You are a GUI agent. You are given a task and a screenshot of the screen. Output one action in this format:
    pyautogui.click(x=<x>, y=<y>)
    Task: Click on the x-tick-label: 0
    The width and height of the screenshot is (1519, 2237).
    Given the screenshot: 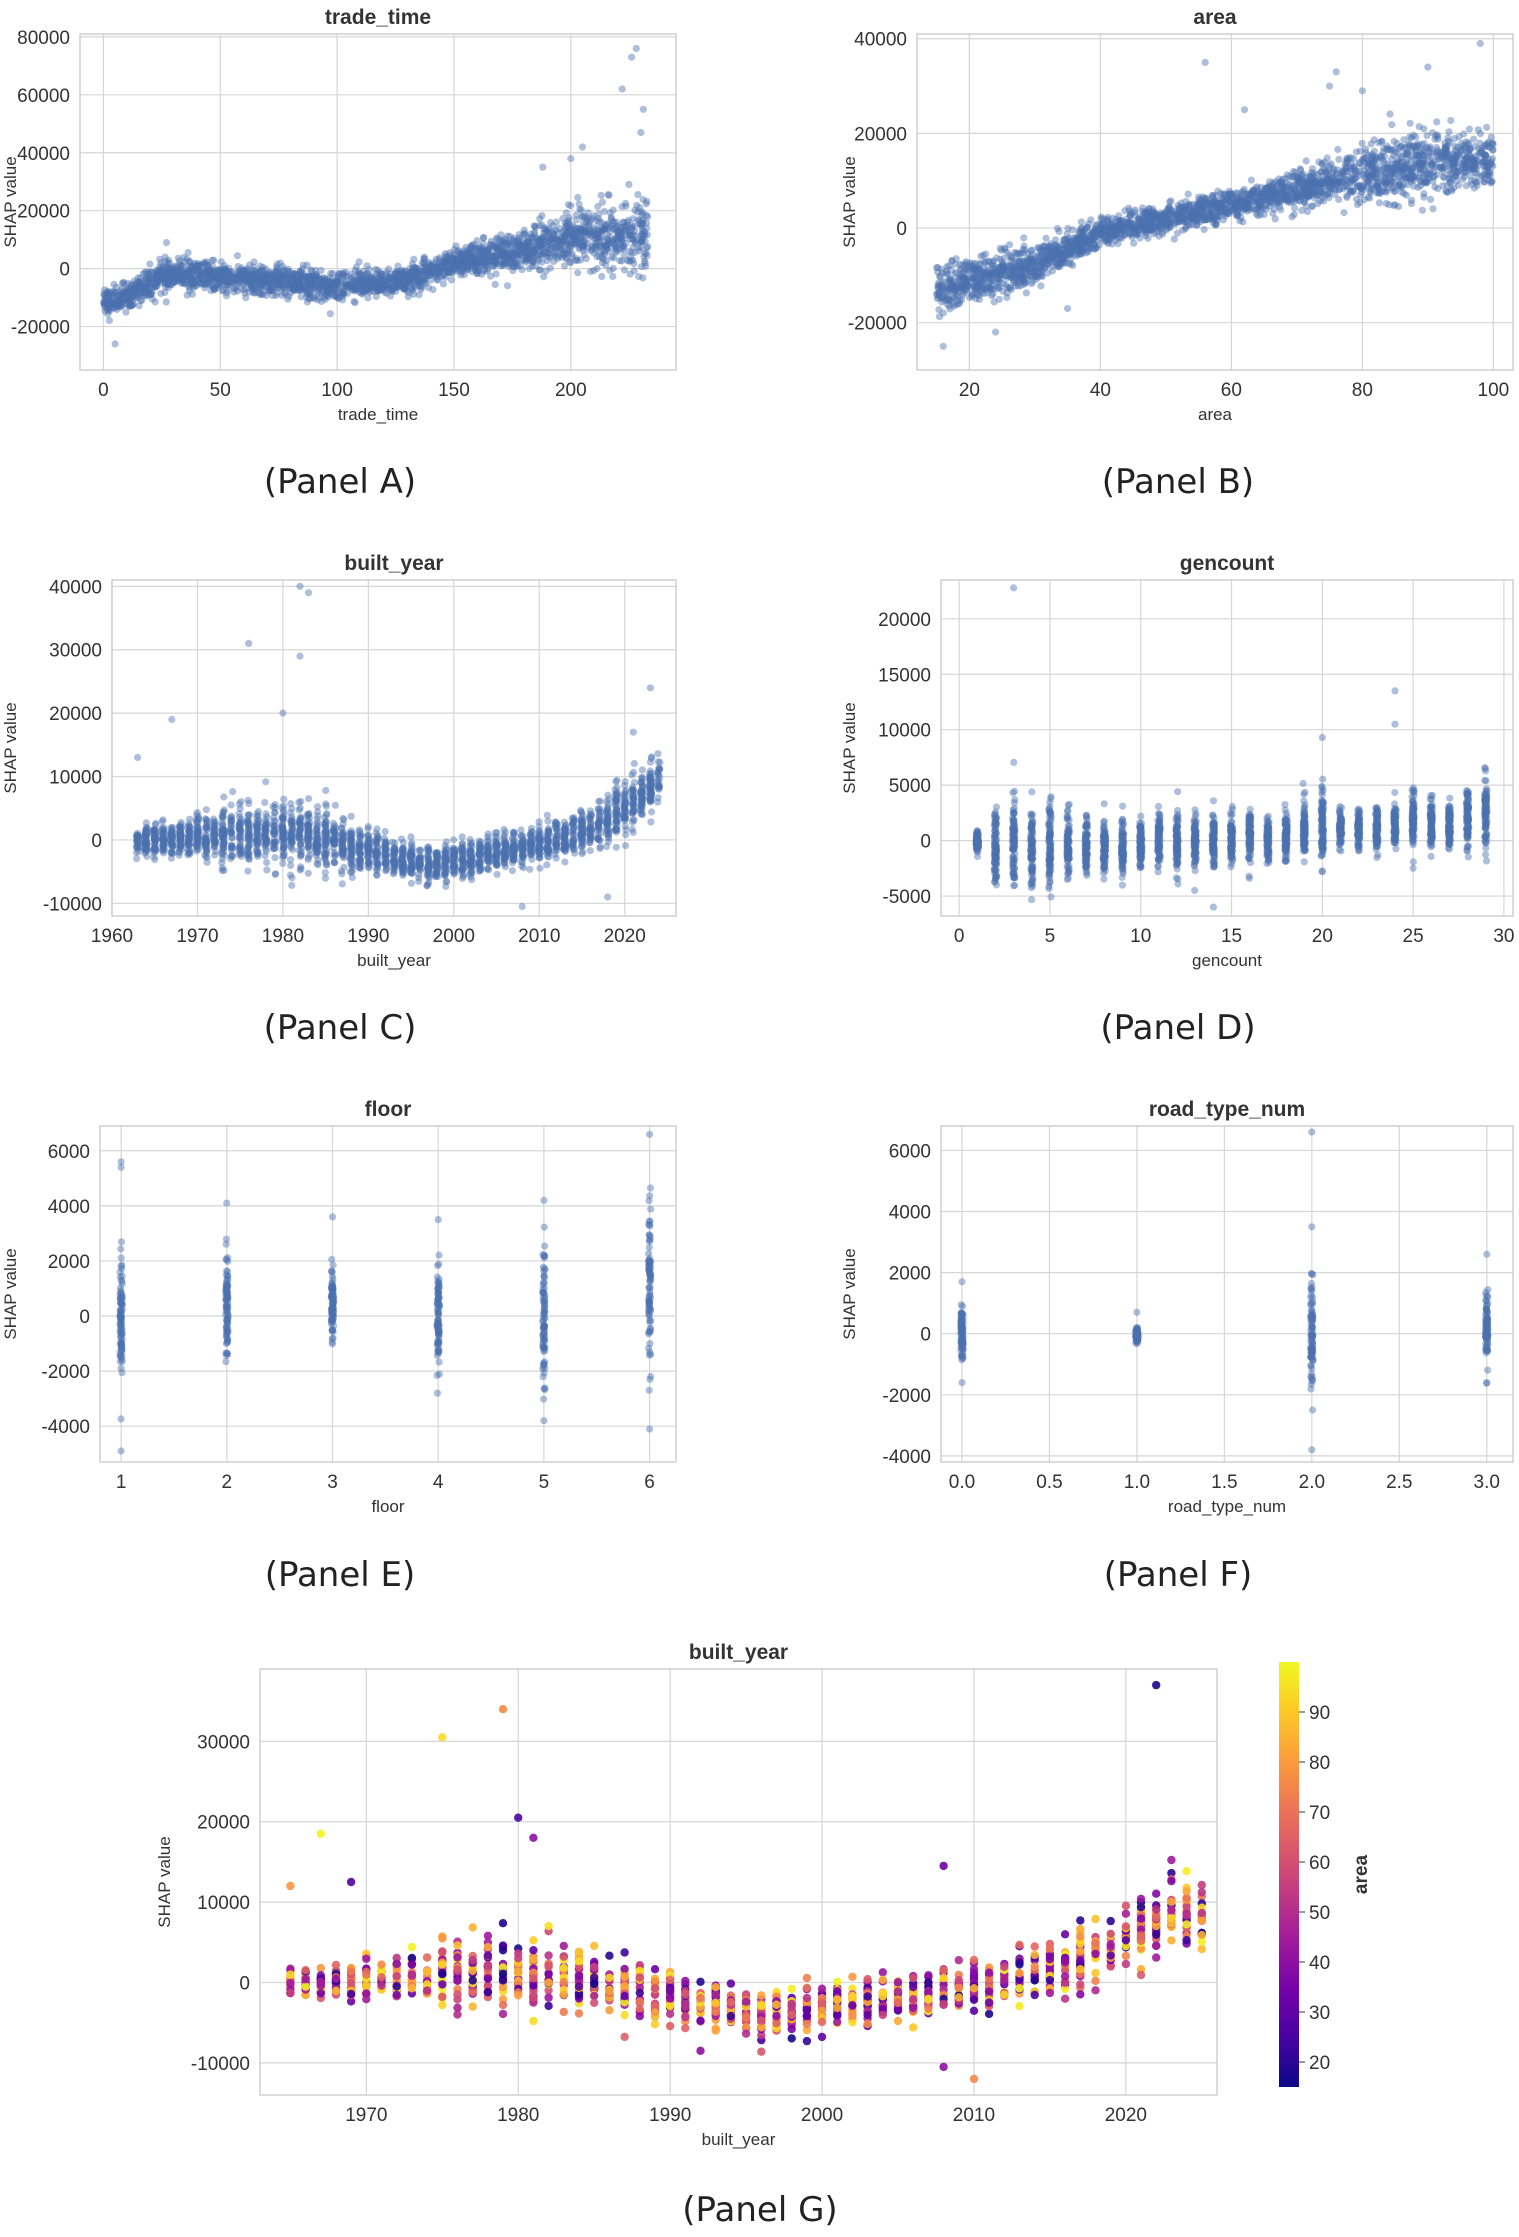 What is the action you would take?
    pyautogui.click(x=103, y=390)
    